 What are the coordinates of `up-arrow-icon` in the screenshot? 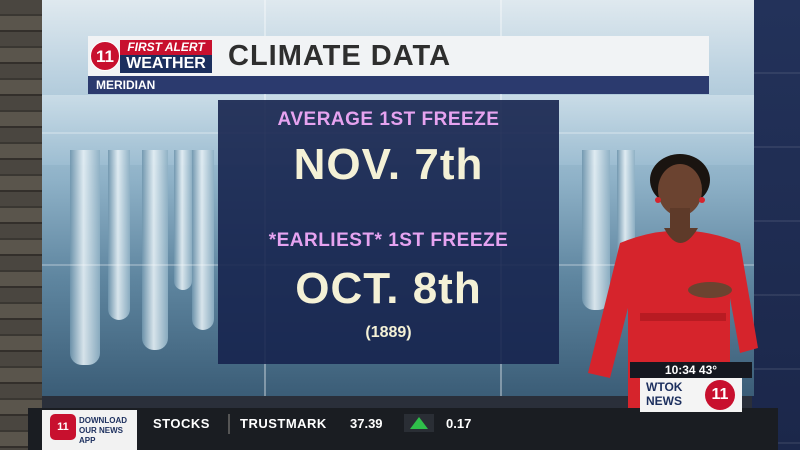 It's located at (419, 423).